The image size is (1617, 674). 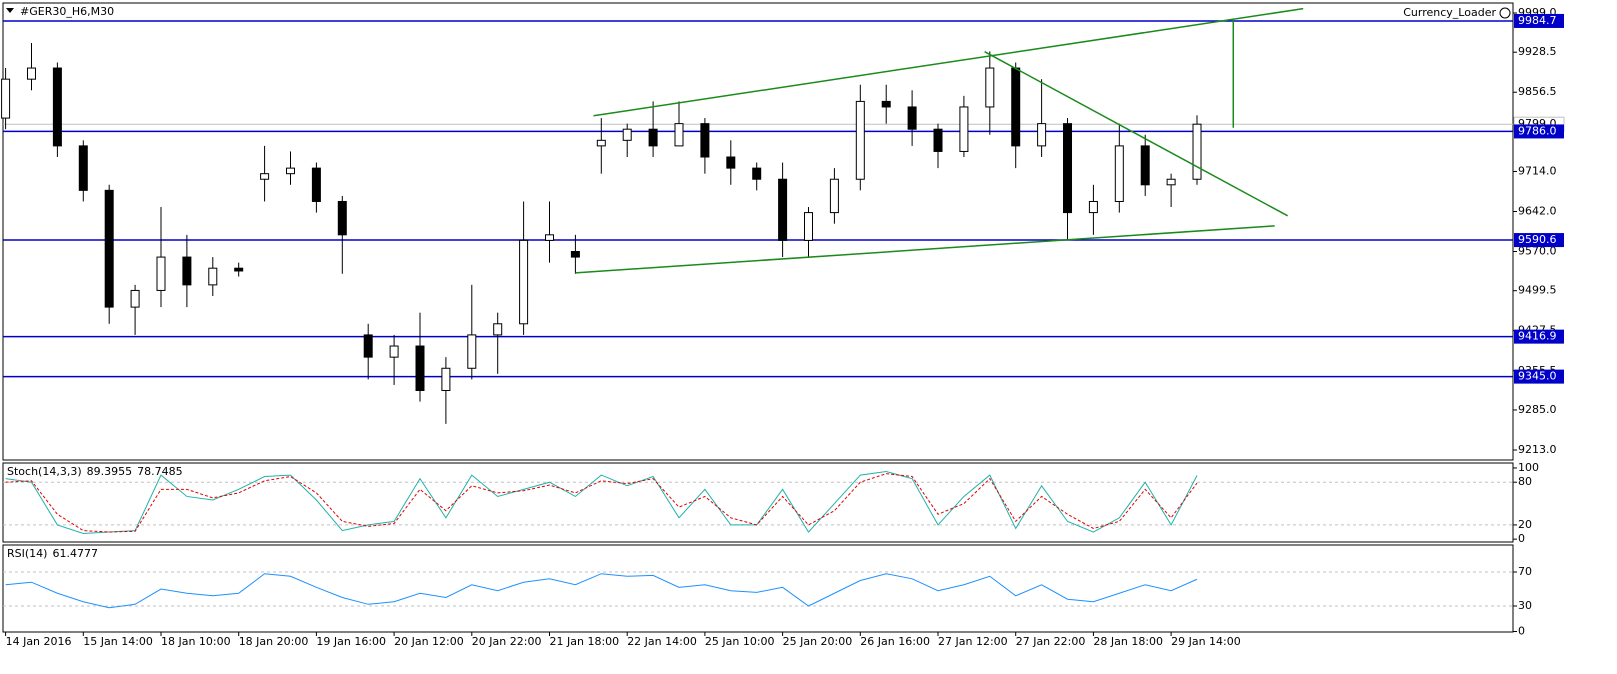 I want to click on y-tick-label: 9499.5, so click(x=1537, y=290).